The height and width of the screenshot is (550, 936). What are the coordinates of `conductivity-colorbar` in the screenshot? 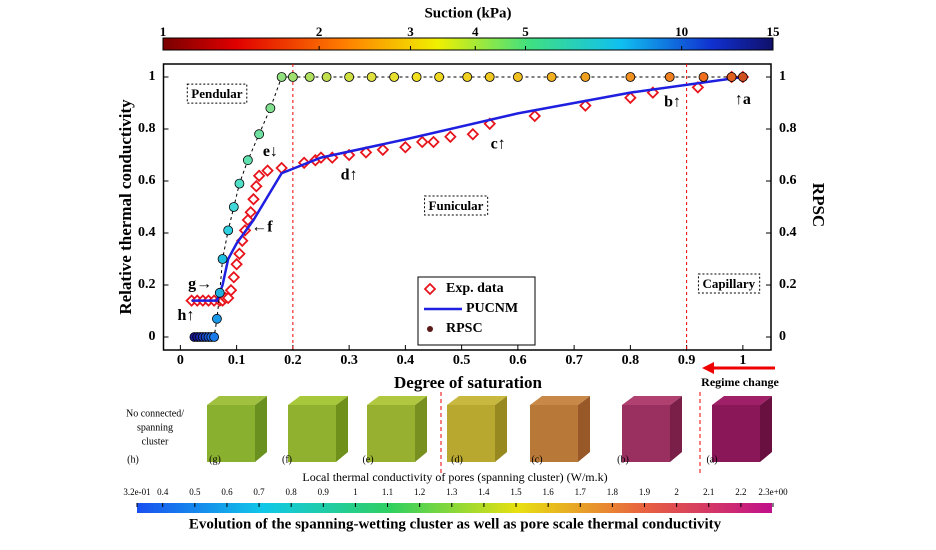 It's located at (454, 508).